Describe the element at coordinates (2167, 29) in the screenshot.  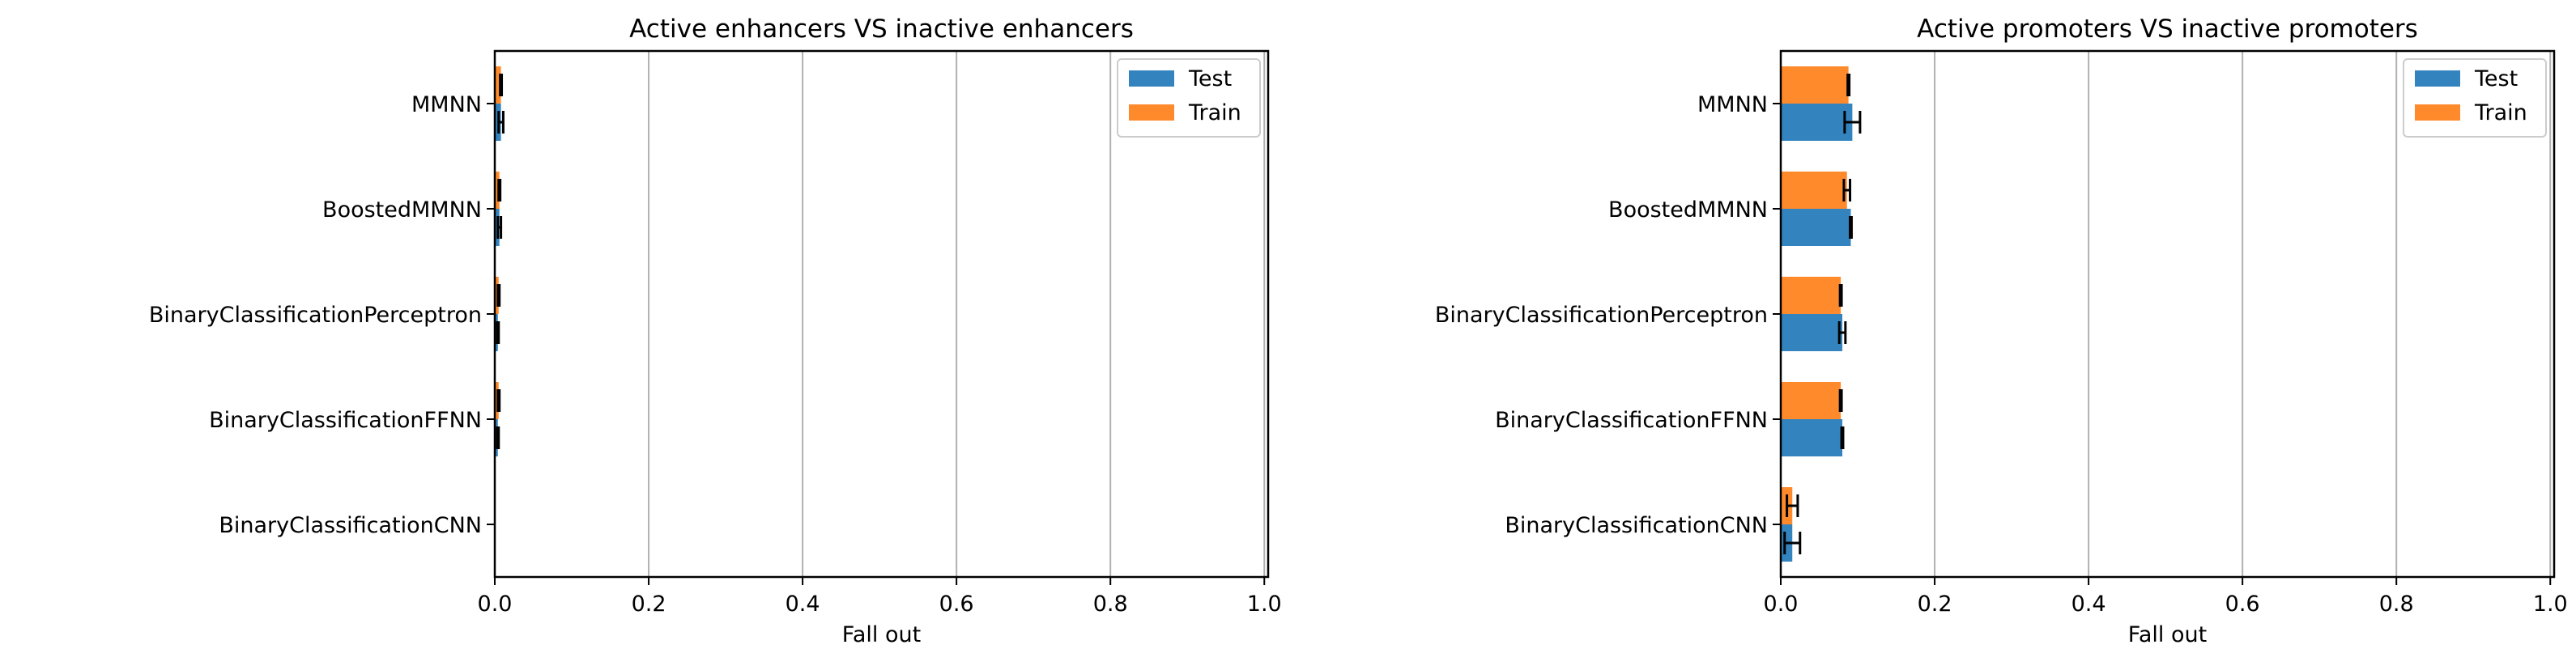
I see `chart-title: Active promoters VS inactive promoters` at that location.